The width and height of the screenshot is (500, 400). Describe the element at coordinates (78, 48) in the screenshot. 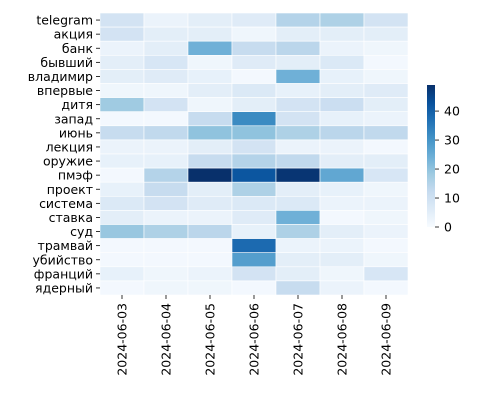

I see `y-tick-label: банк` at that location.